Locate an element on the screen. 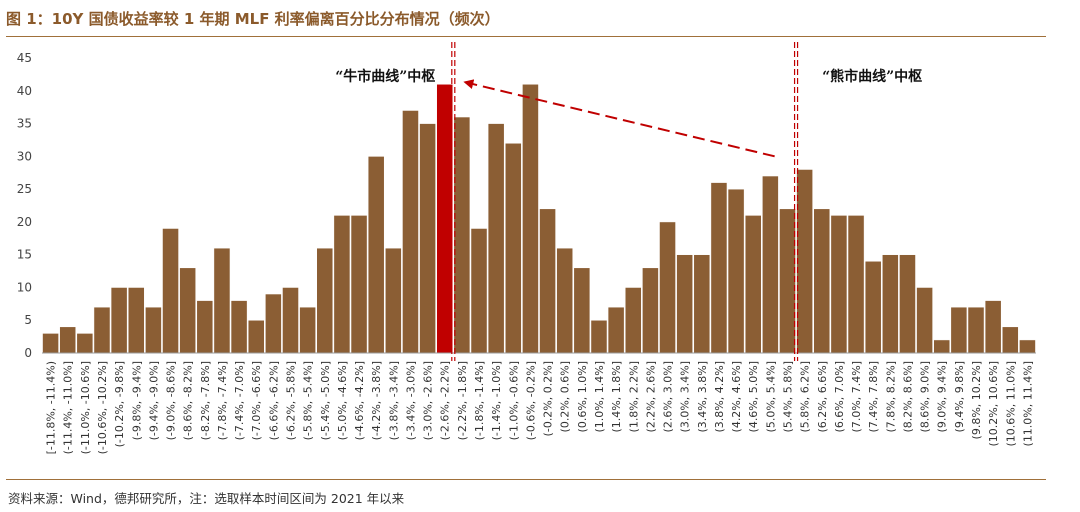  x-tick-label: (-1.8%, -1.4%] is located at coordinates (479, 400).